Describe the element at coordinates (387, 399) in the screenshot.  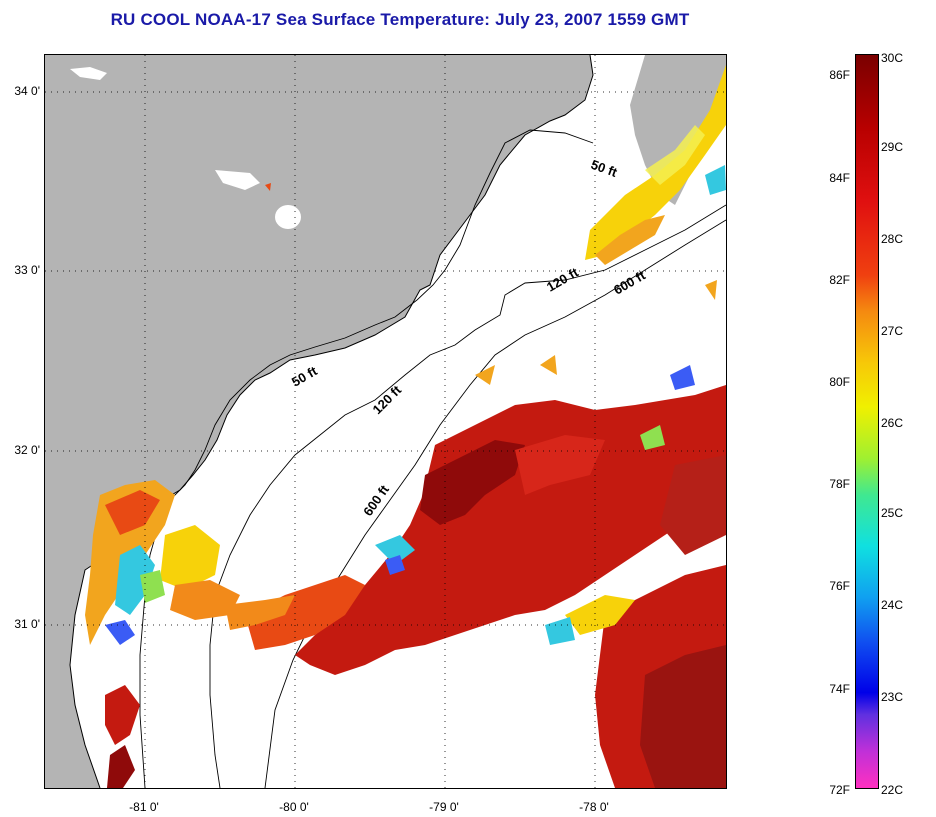
I see `depth-label-120ft-south: 120 ft` at that location.